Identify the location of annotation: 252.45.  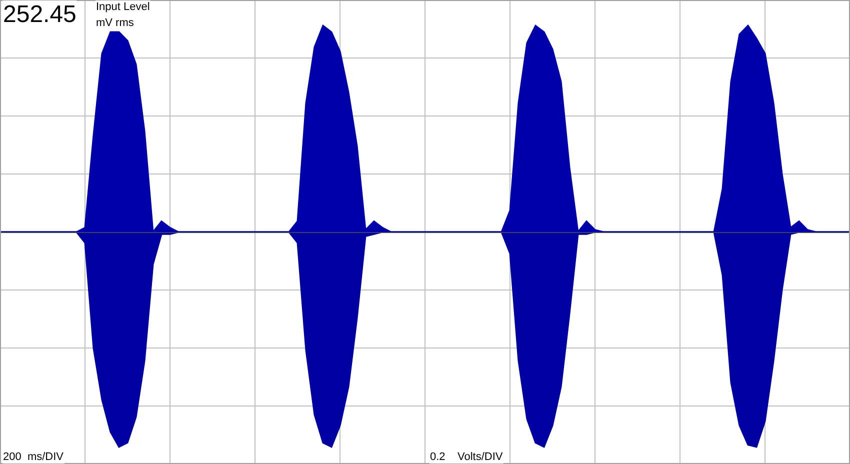
(39, 14).